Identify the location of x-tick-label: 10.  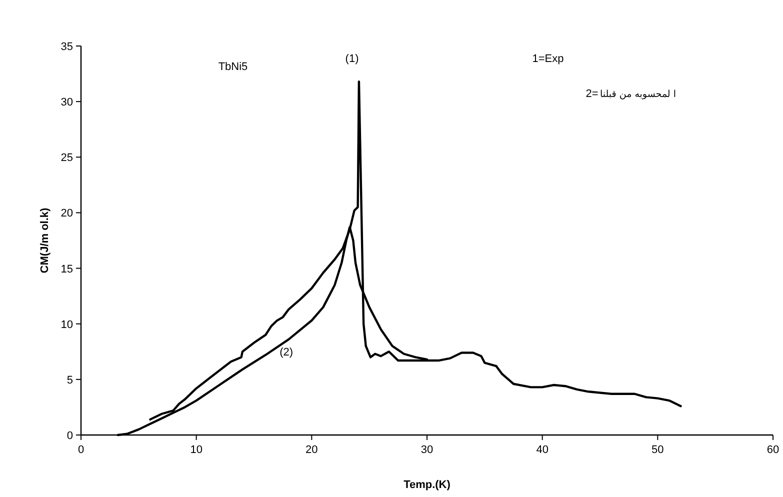
(196, 450).